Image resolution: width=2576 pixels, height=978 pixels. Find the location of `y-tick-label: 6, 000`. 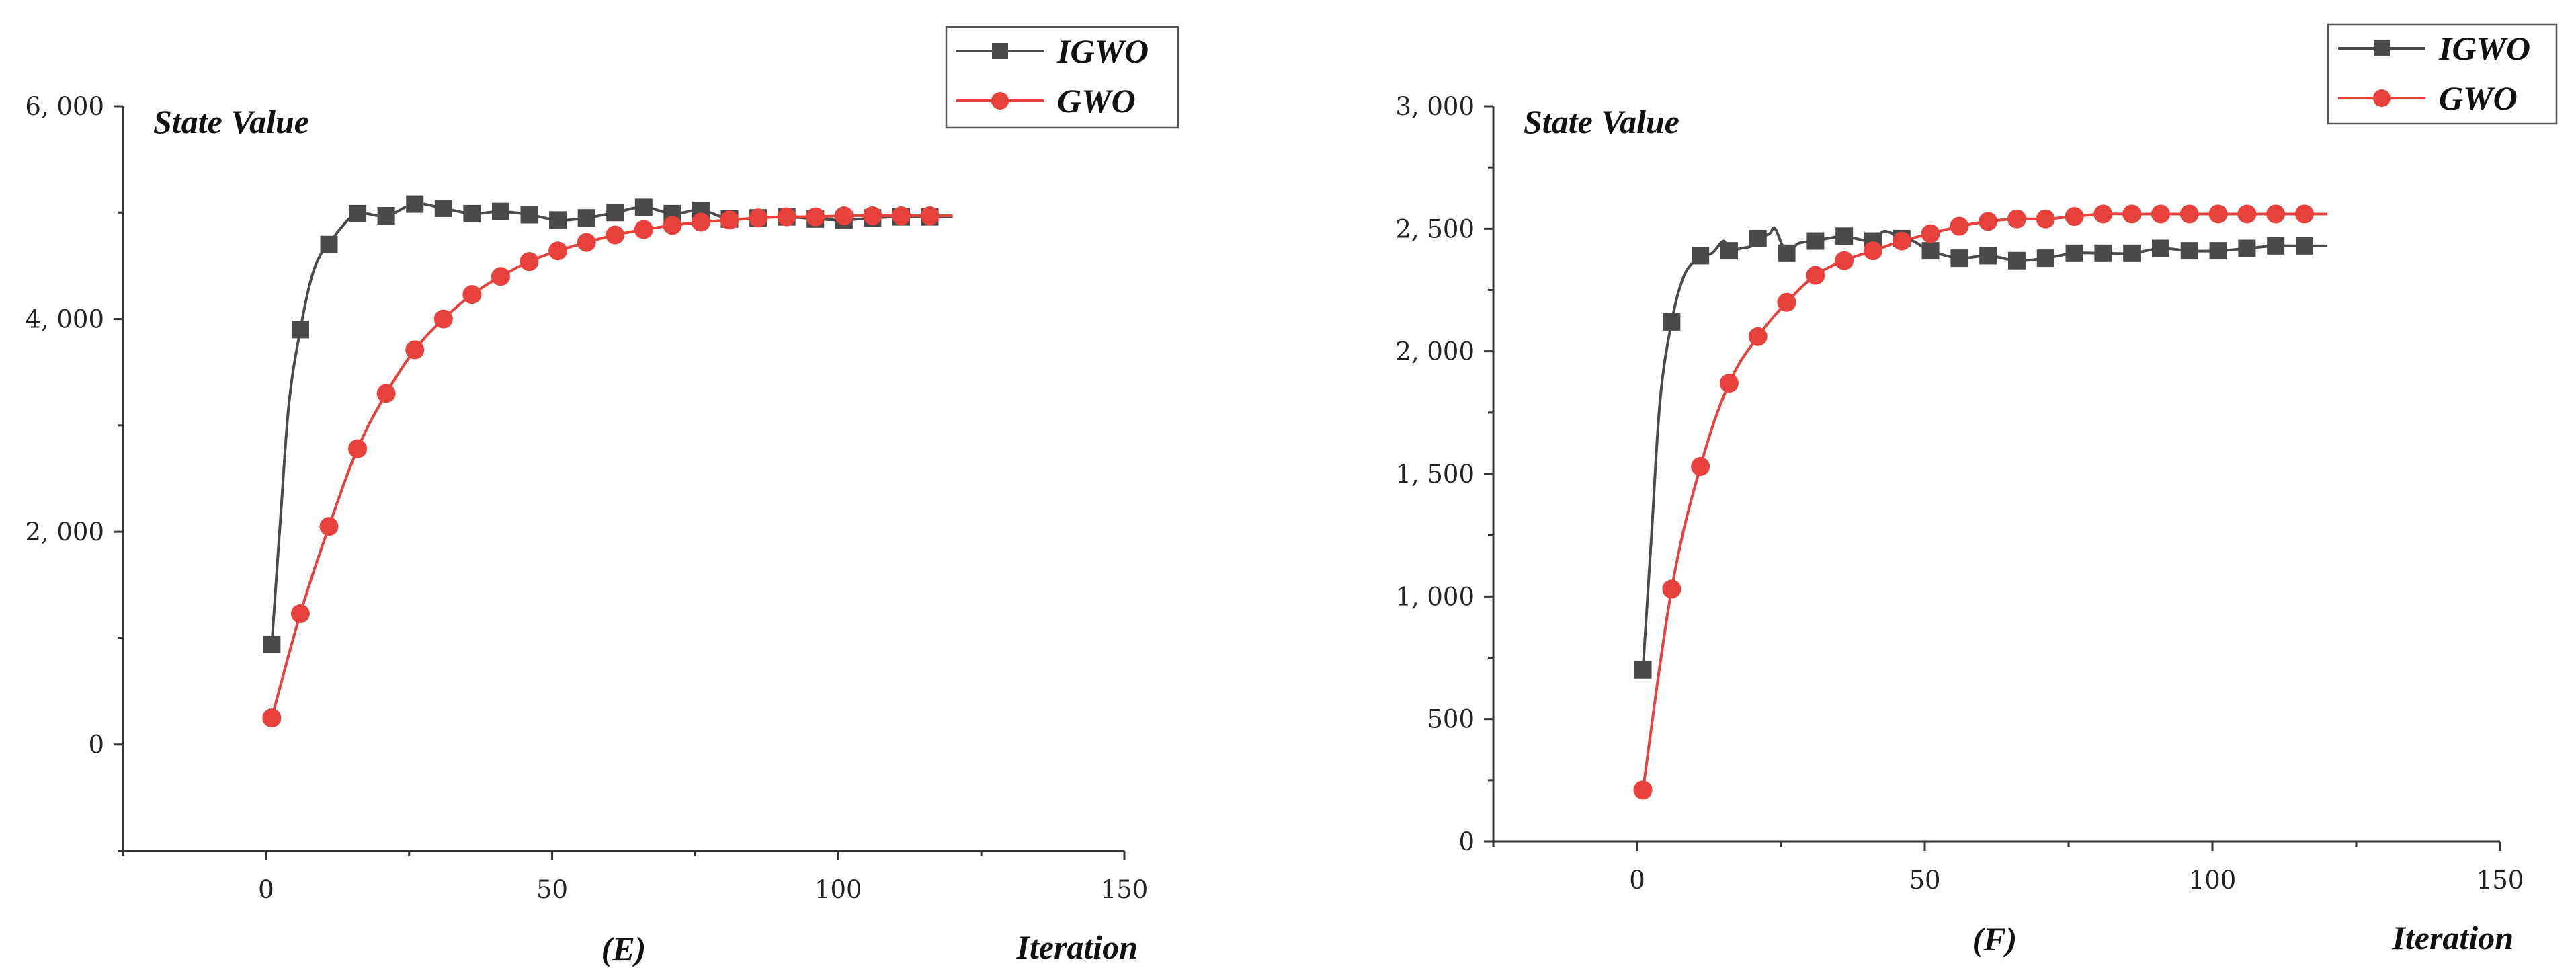

y-tick-label: 6, 000 is located at coordinates (64, 107).